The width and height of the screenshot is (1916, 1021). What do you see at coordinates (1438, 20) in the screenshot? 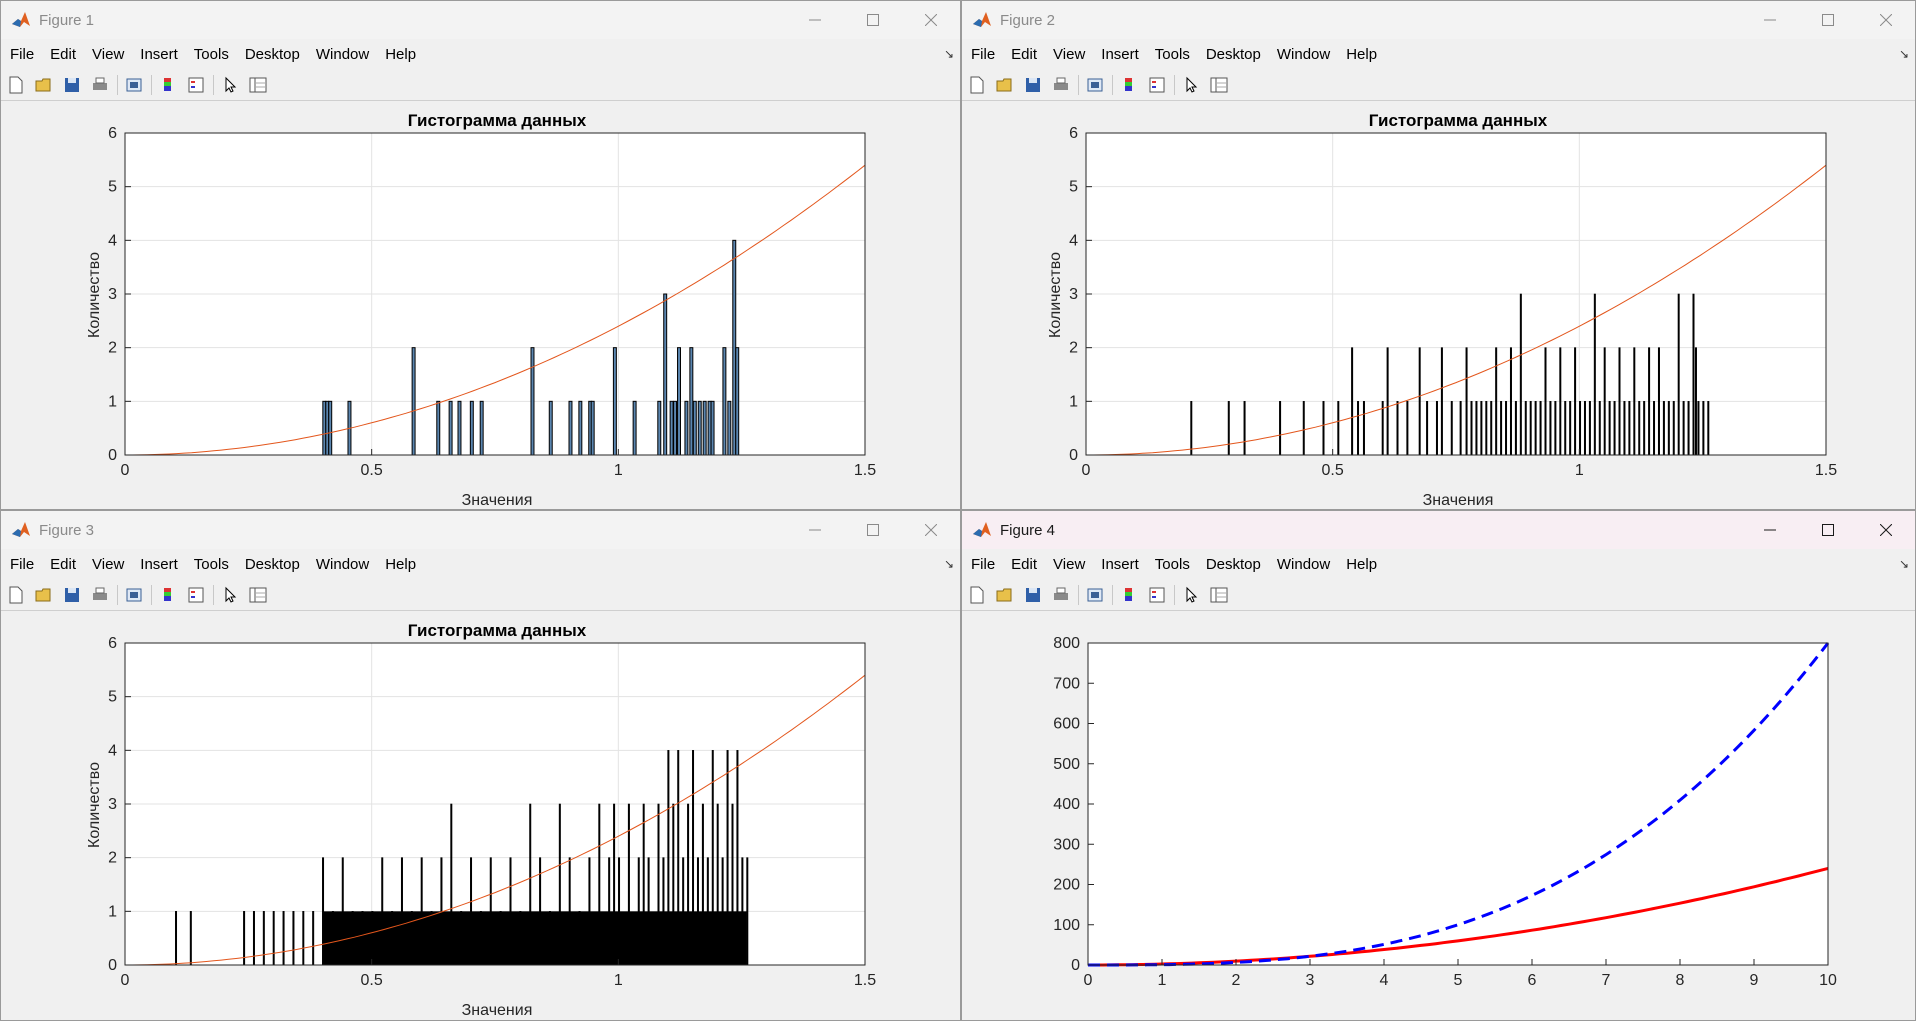
I see `title-bar: Figure 2` at bounding box center [1438, 20].